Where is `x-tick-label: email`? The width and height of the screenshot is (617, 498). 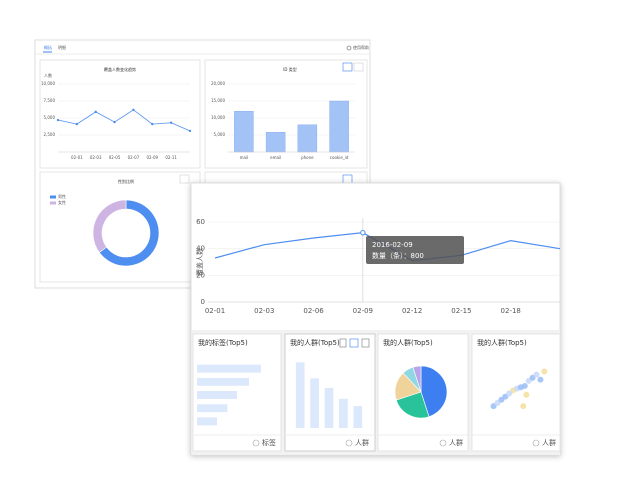 x-tick-label: email is located at coordinates (275, 157).